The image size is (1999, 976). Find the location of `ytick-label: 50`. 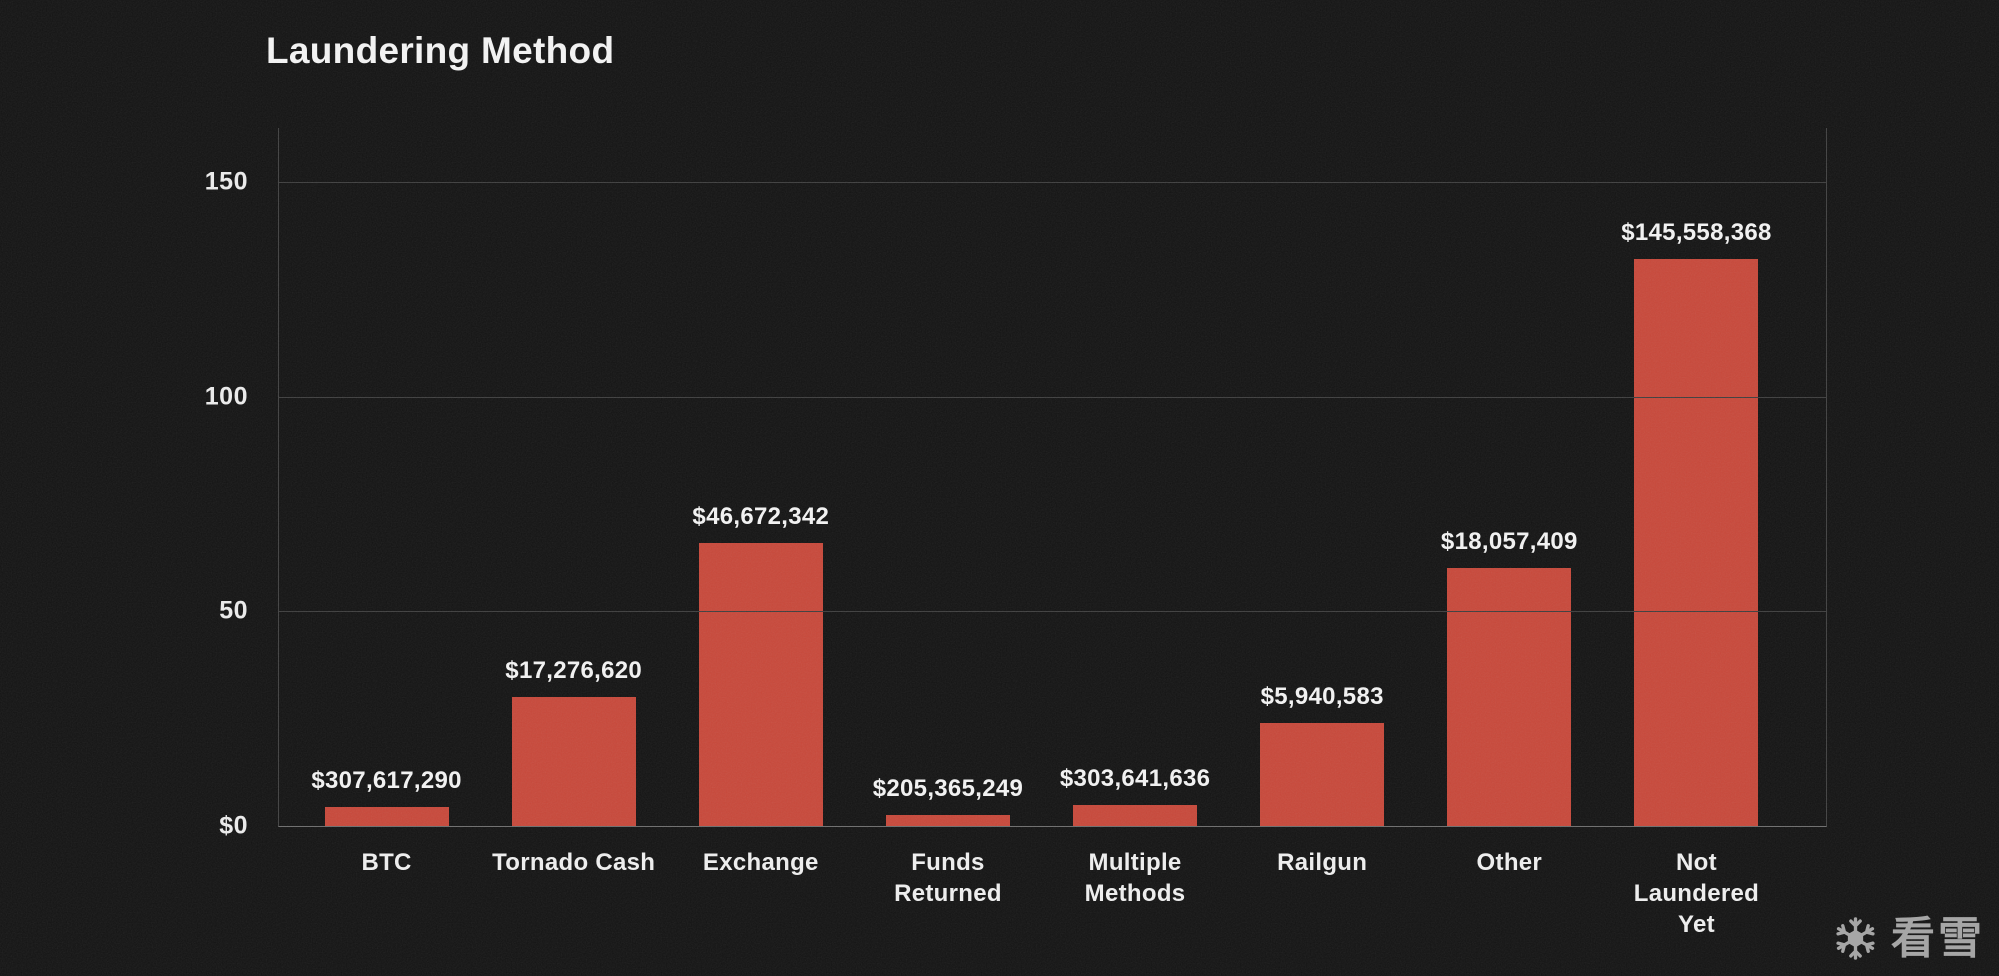

ytick-label: 50 is located at coordinates (233, 610).